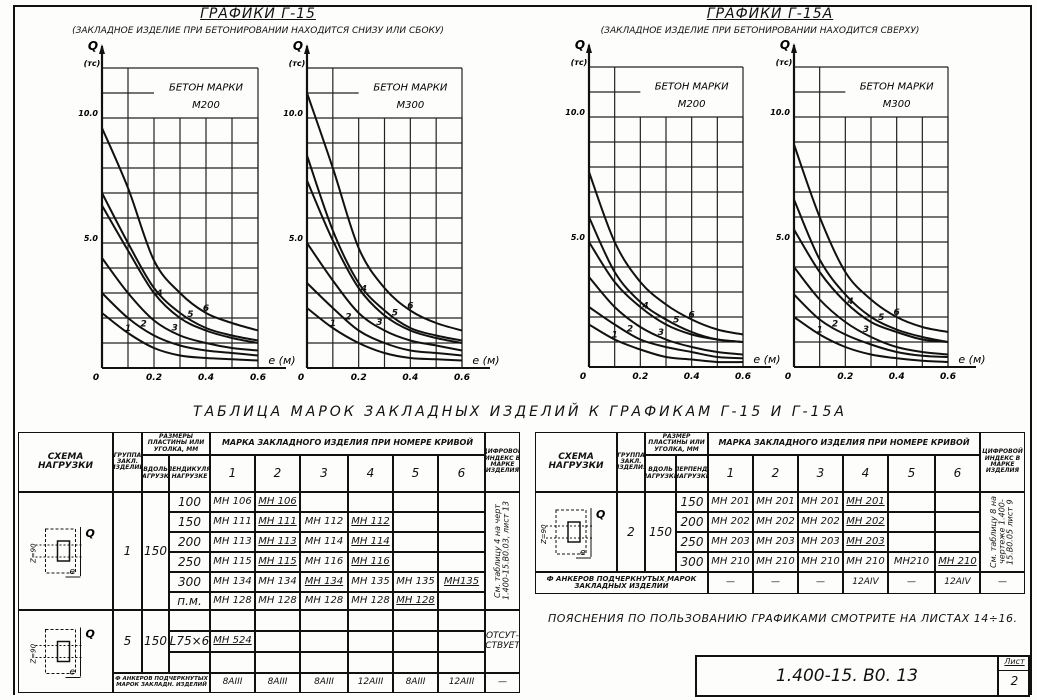 This screenshot has width=1037, height=700. Describe the element at coordinates (589, 48) in the screenshot. I see `y-axis-arrow-icon` at that location.